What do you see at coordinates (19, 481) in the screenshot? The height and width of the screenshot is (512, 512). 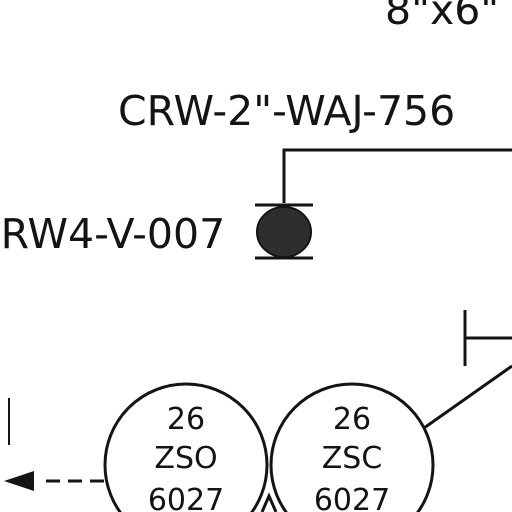 I see `arrow-left-icon` at bounding box center [19, 481].